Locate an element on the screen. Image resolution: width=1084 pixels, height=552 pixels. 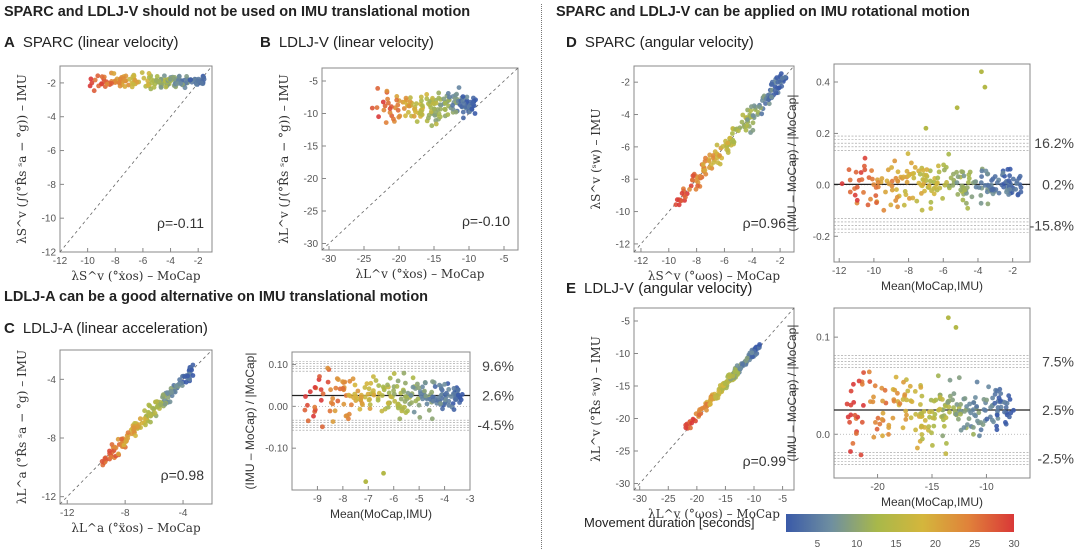
x-tick-label: -4 is located at coordinates (978, 271).